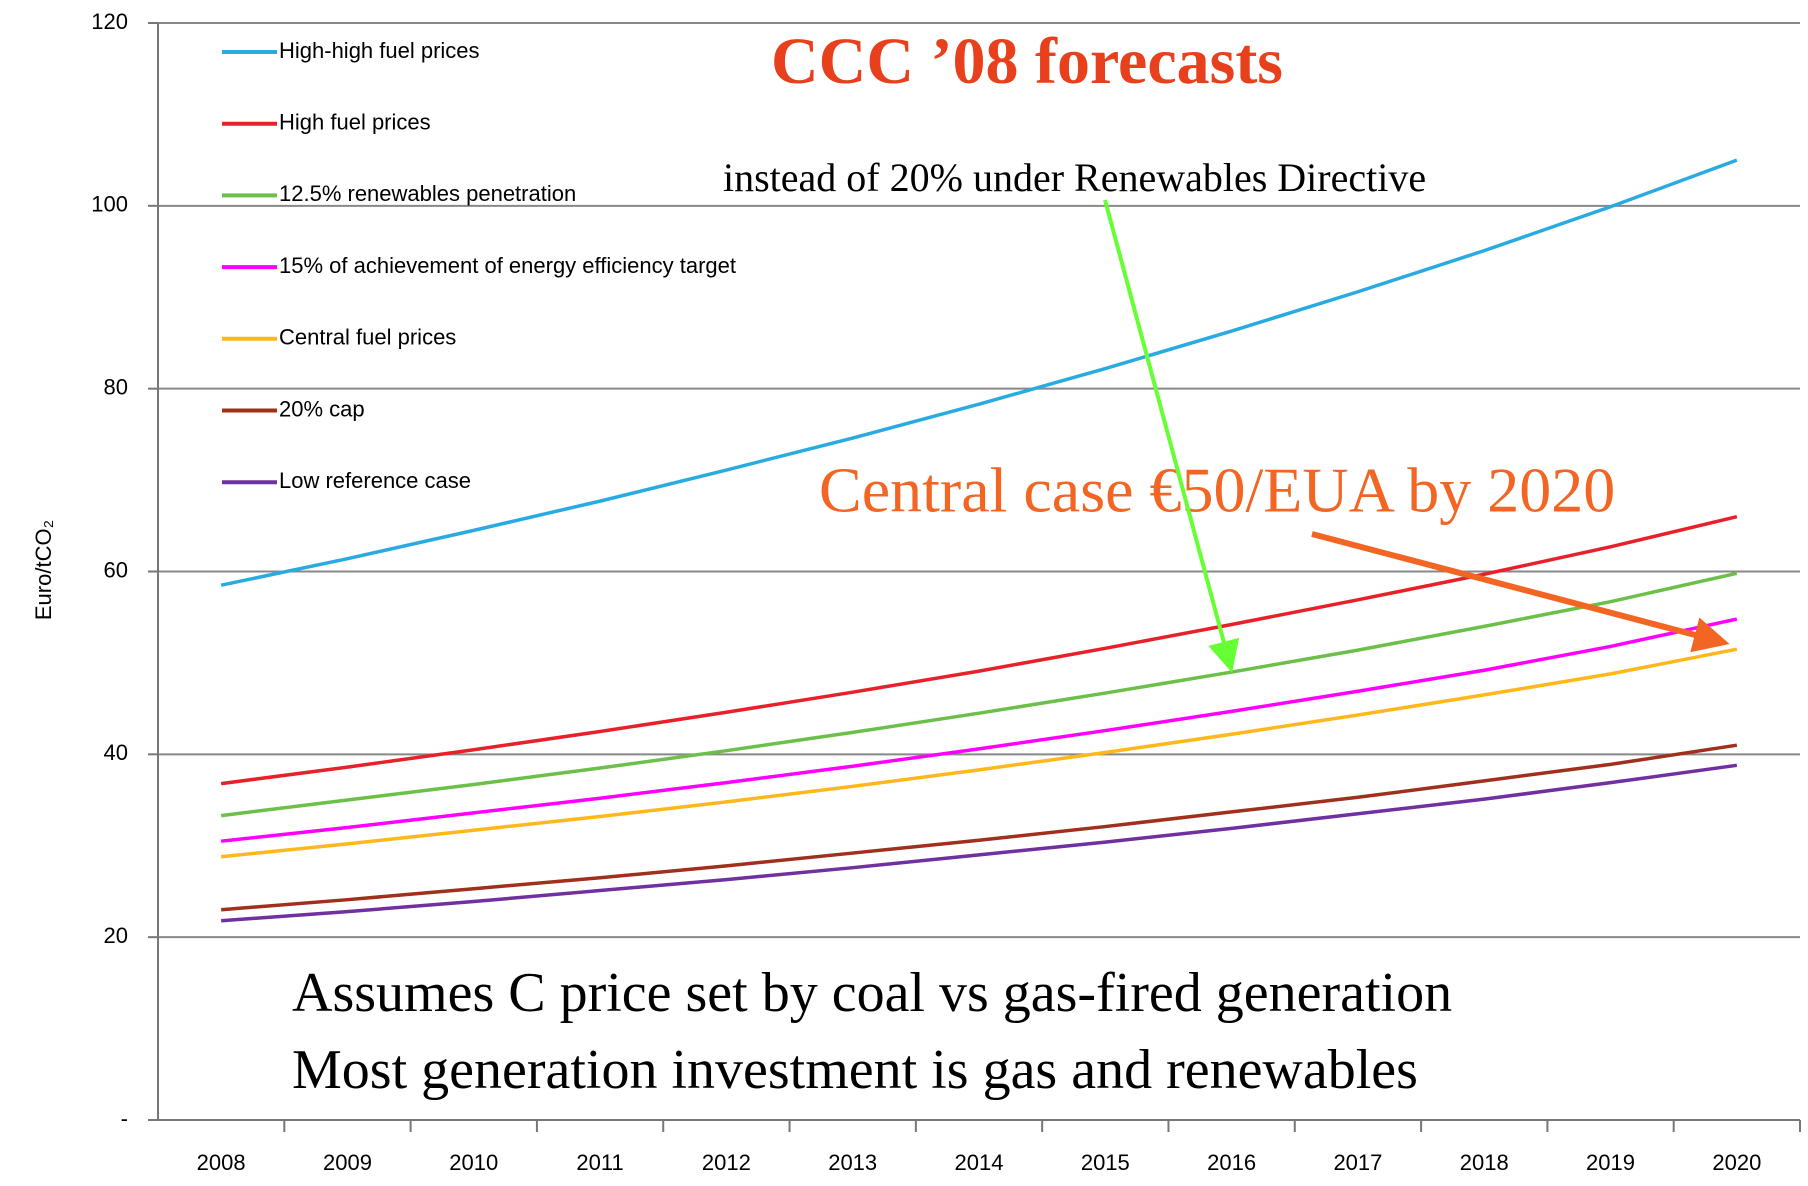  Describe the element at coordinates (116, 752) in the screenshot. I see `y-tick-label: 40` at that location.